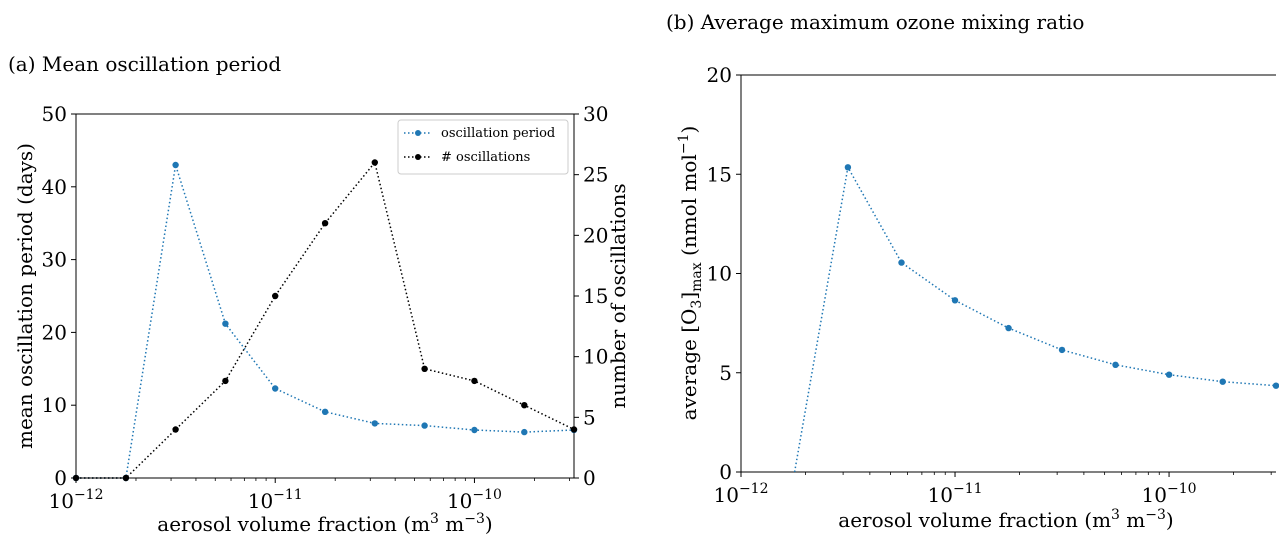 This screenshot has height=537, width=1279. Describe the element at coordinates (498, 133) in the screenshot. I see `legend-oscillation-period-label: oscillation period` at that location.